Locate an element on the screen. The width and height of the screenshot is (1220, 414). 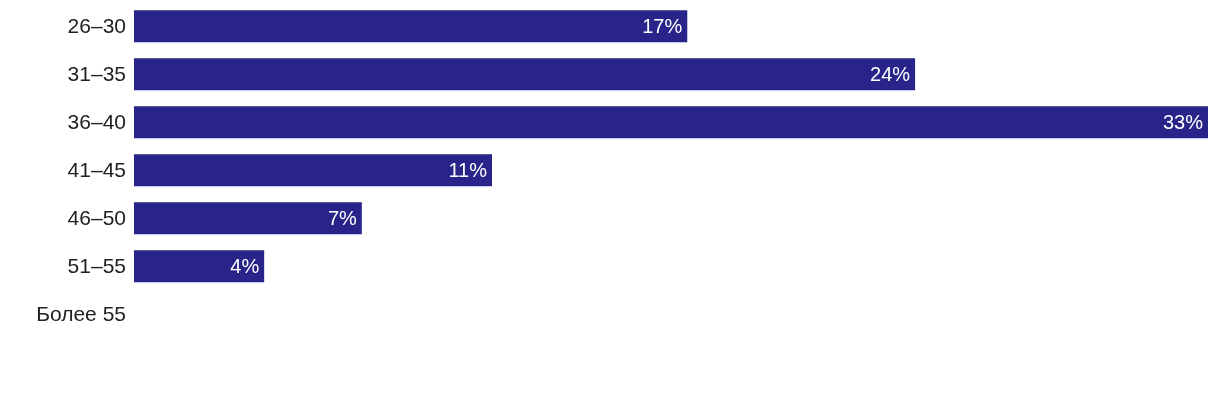
y-tick-label: 46–50 is located at coordinates (96, 218).